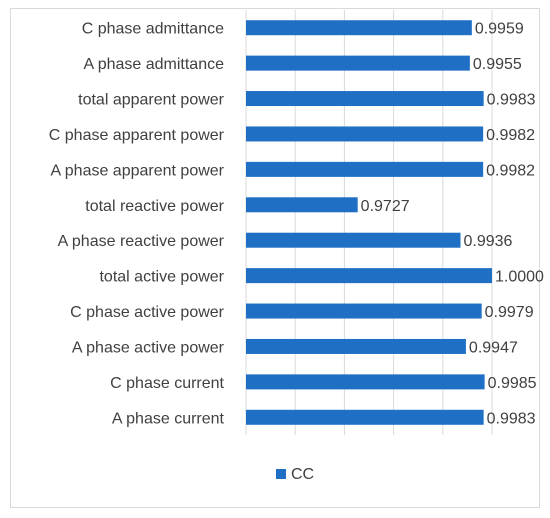 This screenshot has width=550, height=518. What do you see at coordinates (167, 383) in the screenshot?
I see `category-label: C phase current` at bounding box center [167, 383].